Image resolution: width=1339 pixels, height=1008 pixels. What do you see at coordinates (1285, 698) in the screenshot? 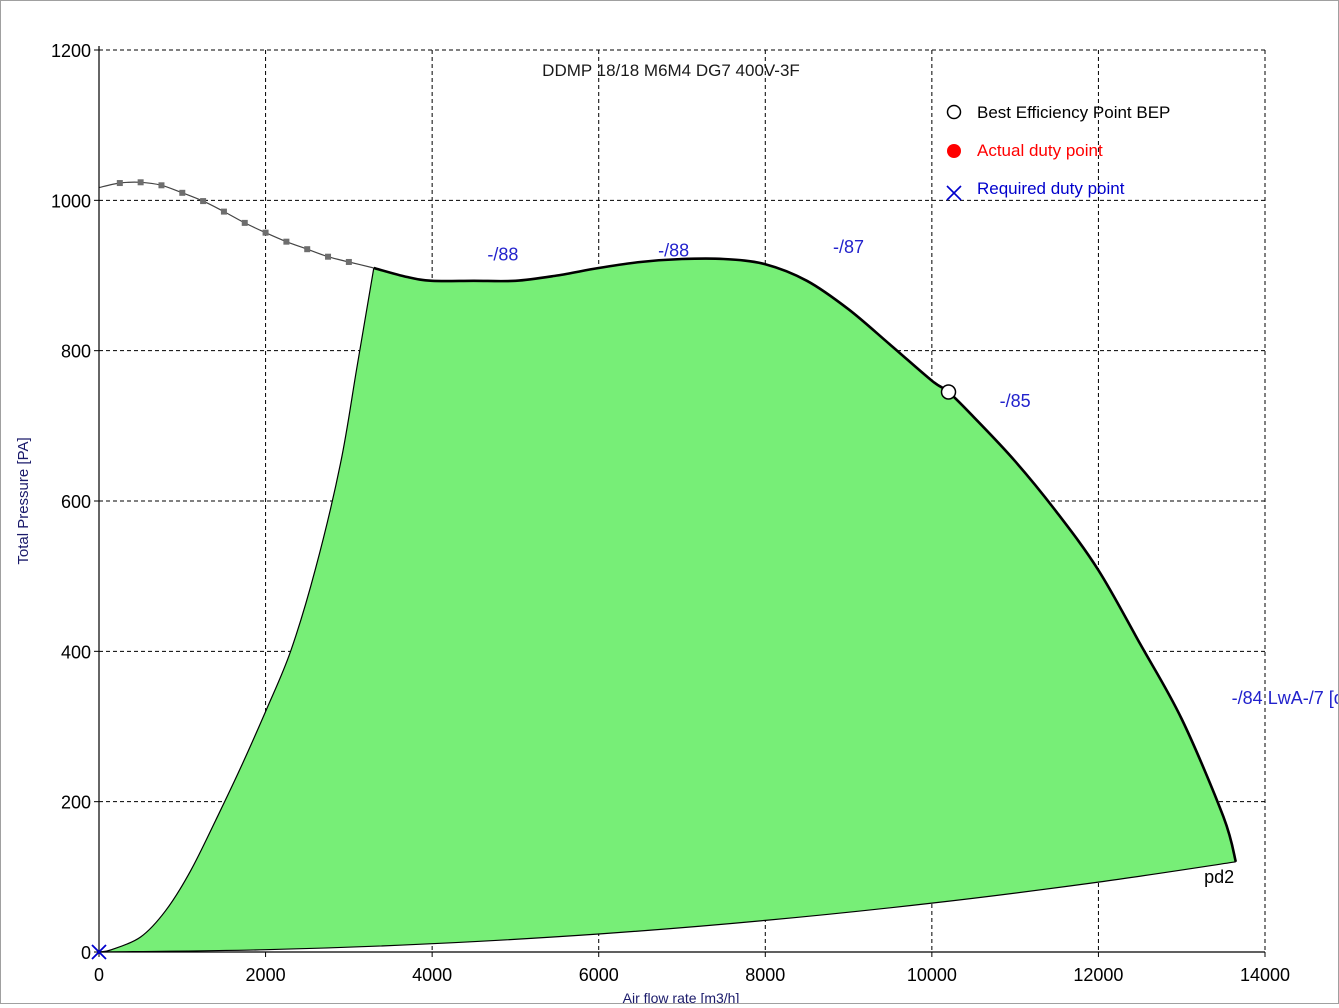
I see `curve-annotation: -/84 LwA-/7 [dB` at bounding box center [1285, 698].